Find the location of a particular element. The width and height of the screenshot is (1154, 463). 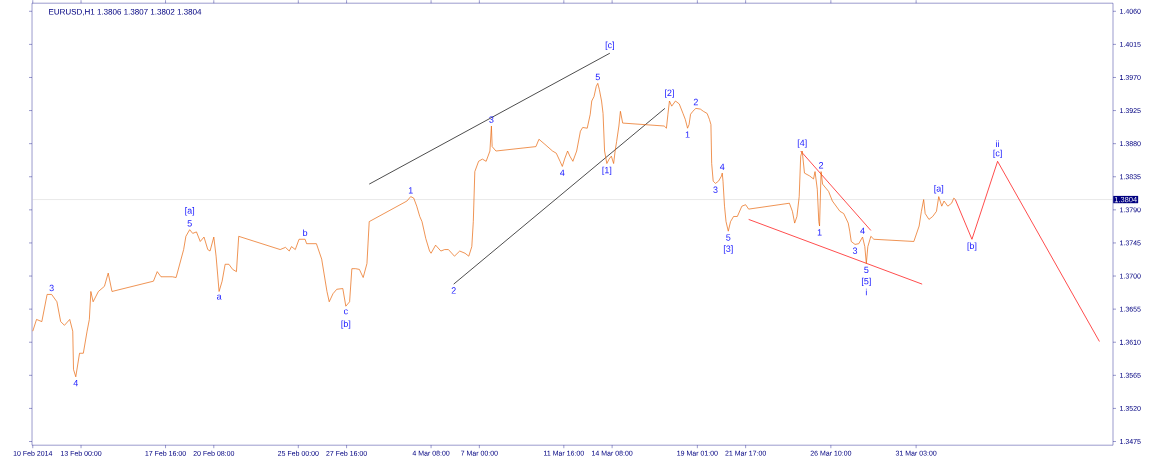

annotation: b is located at coordinates (305, 232).